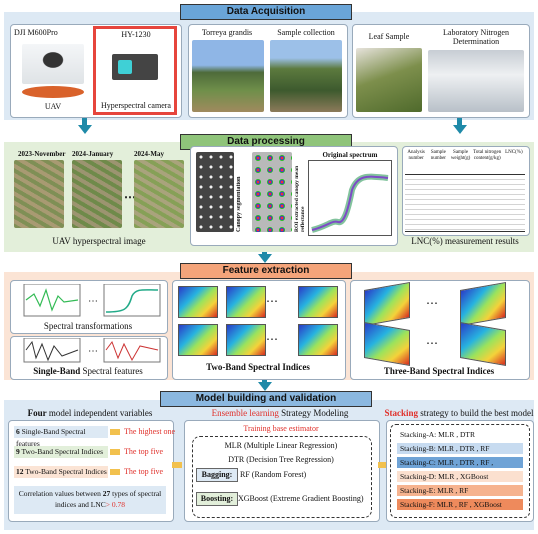 This screenshot has width=538, height=534. Describe the element at coordinates (266, 271) in the screenshot. I see `banner: Feature extraction` at that location.